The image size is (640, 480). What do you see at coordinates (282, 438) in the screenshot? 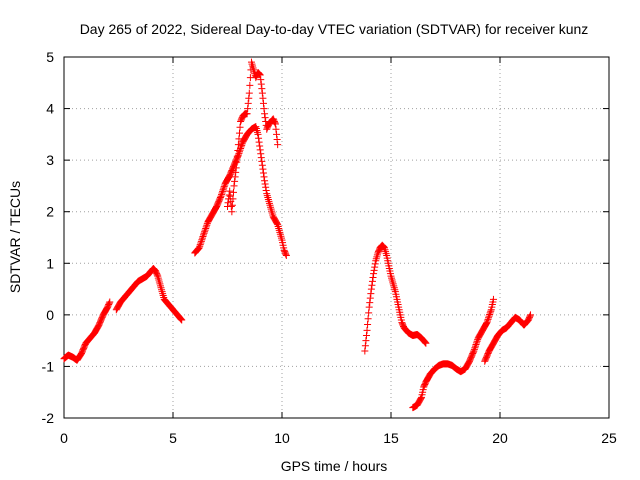
I see `x-tick-label: 10` at bounding box center [282, 438].